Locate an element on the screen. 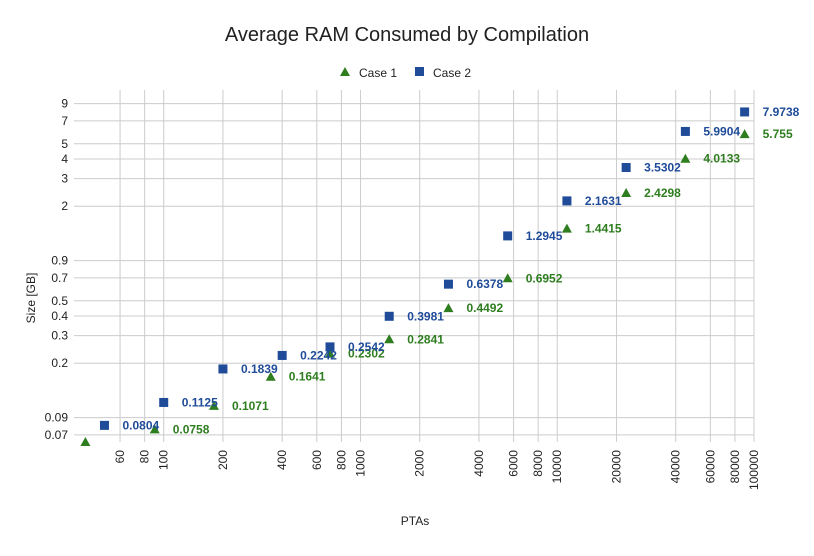 Image resolution: width=814 pixels, height=556 pixels. x-tick-label: 20000 is located at coordinates (616, 467).